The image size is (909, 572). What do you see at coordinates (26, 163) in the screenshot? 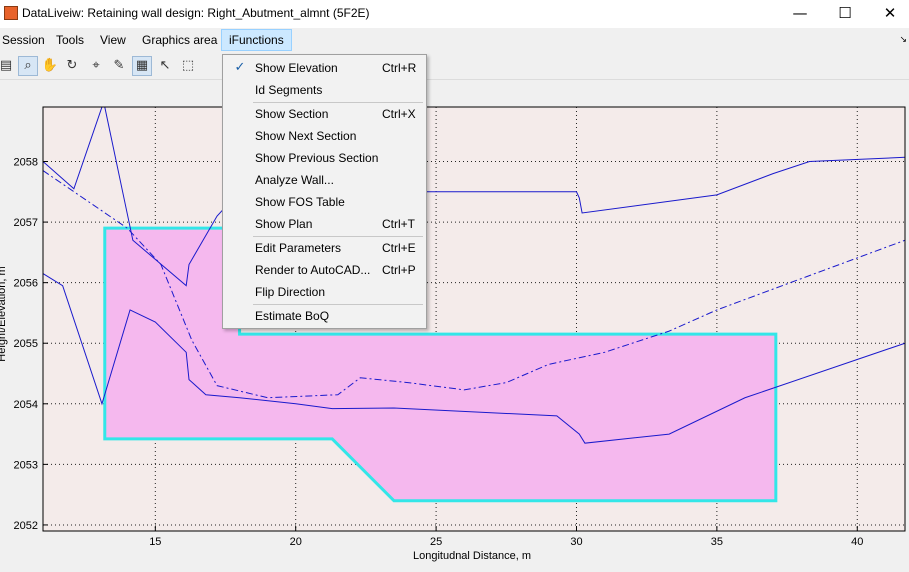
I see `y-tick-label: 2058` at bounding box center [26, 163].